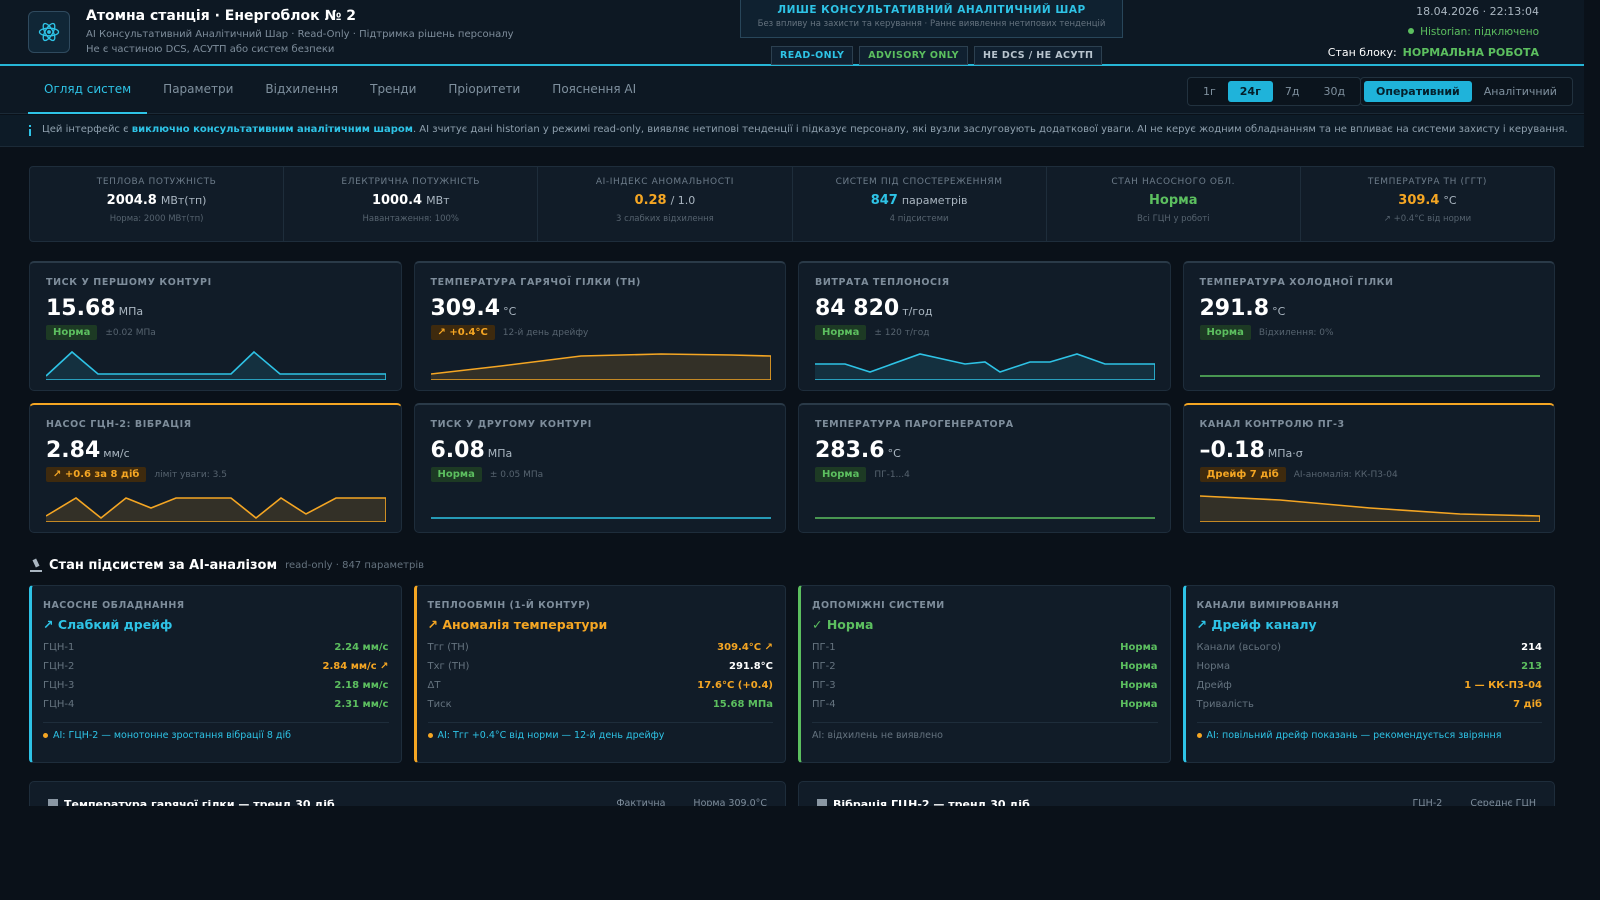  Describe the element at coordinates (457, 450) in the screenshot. I see `card-value: 6.08` at that location.